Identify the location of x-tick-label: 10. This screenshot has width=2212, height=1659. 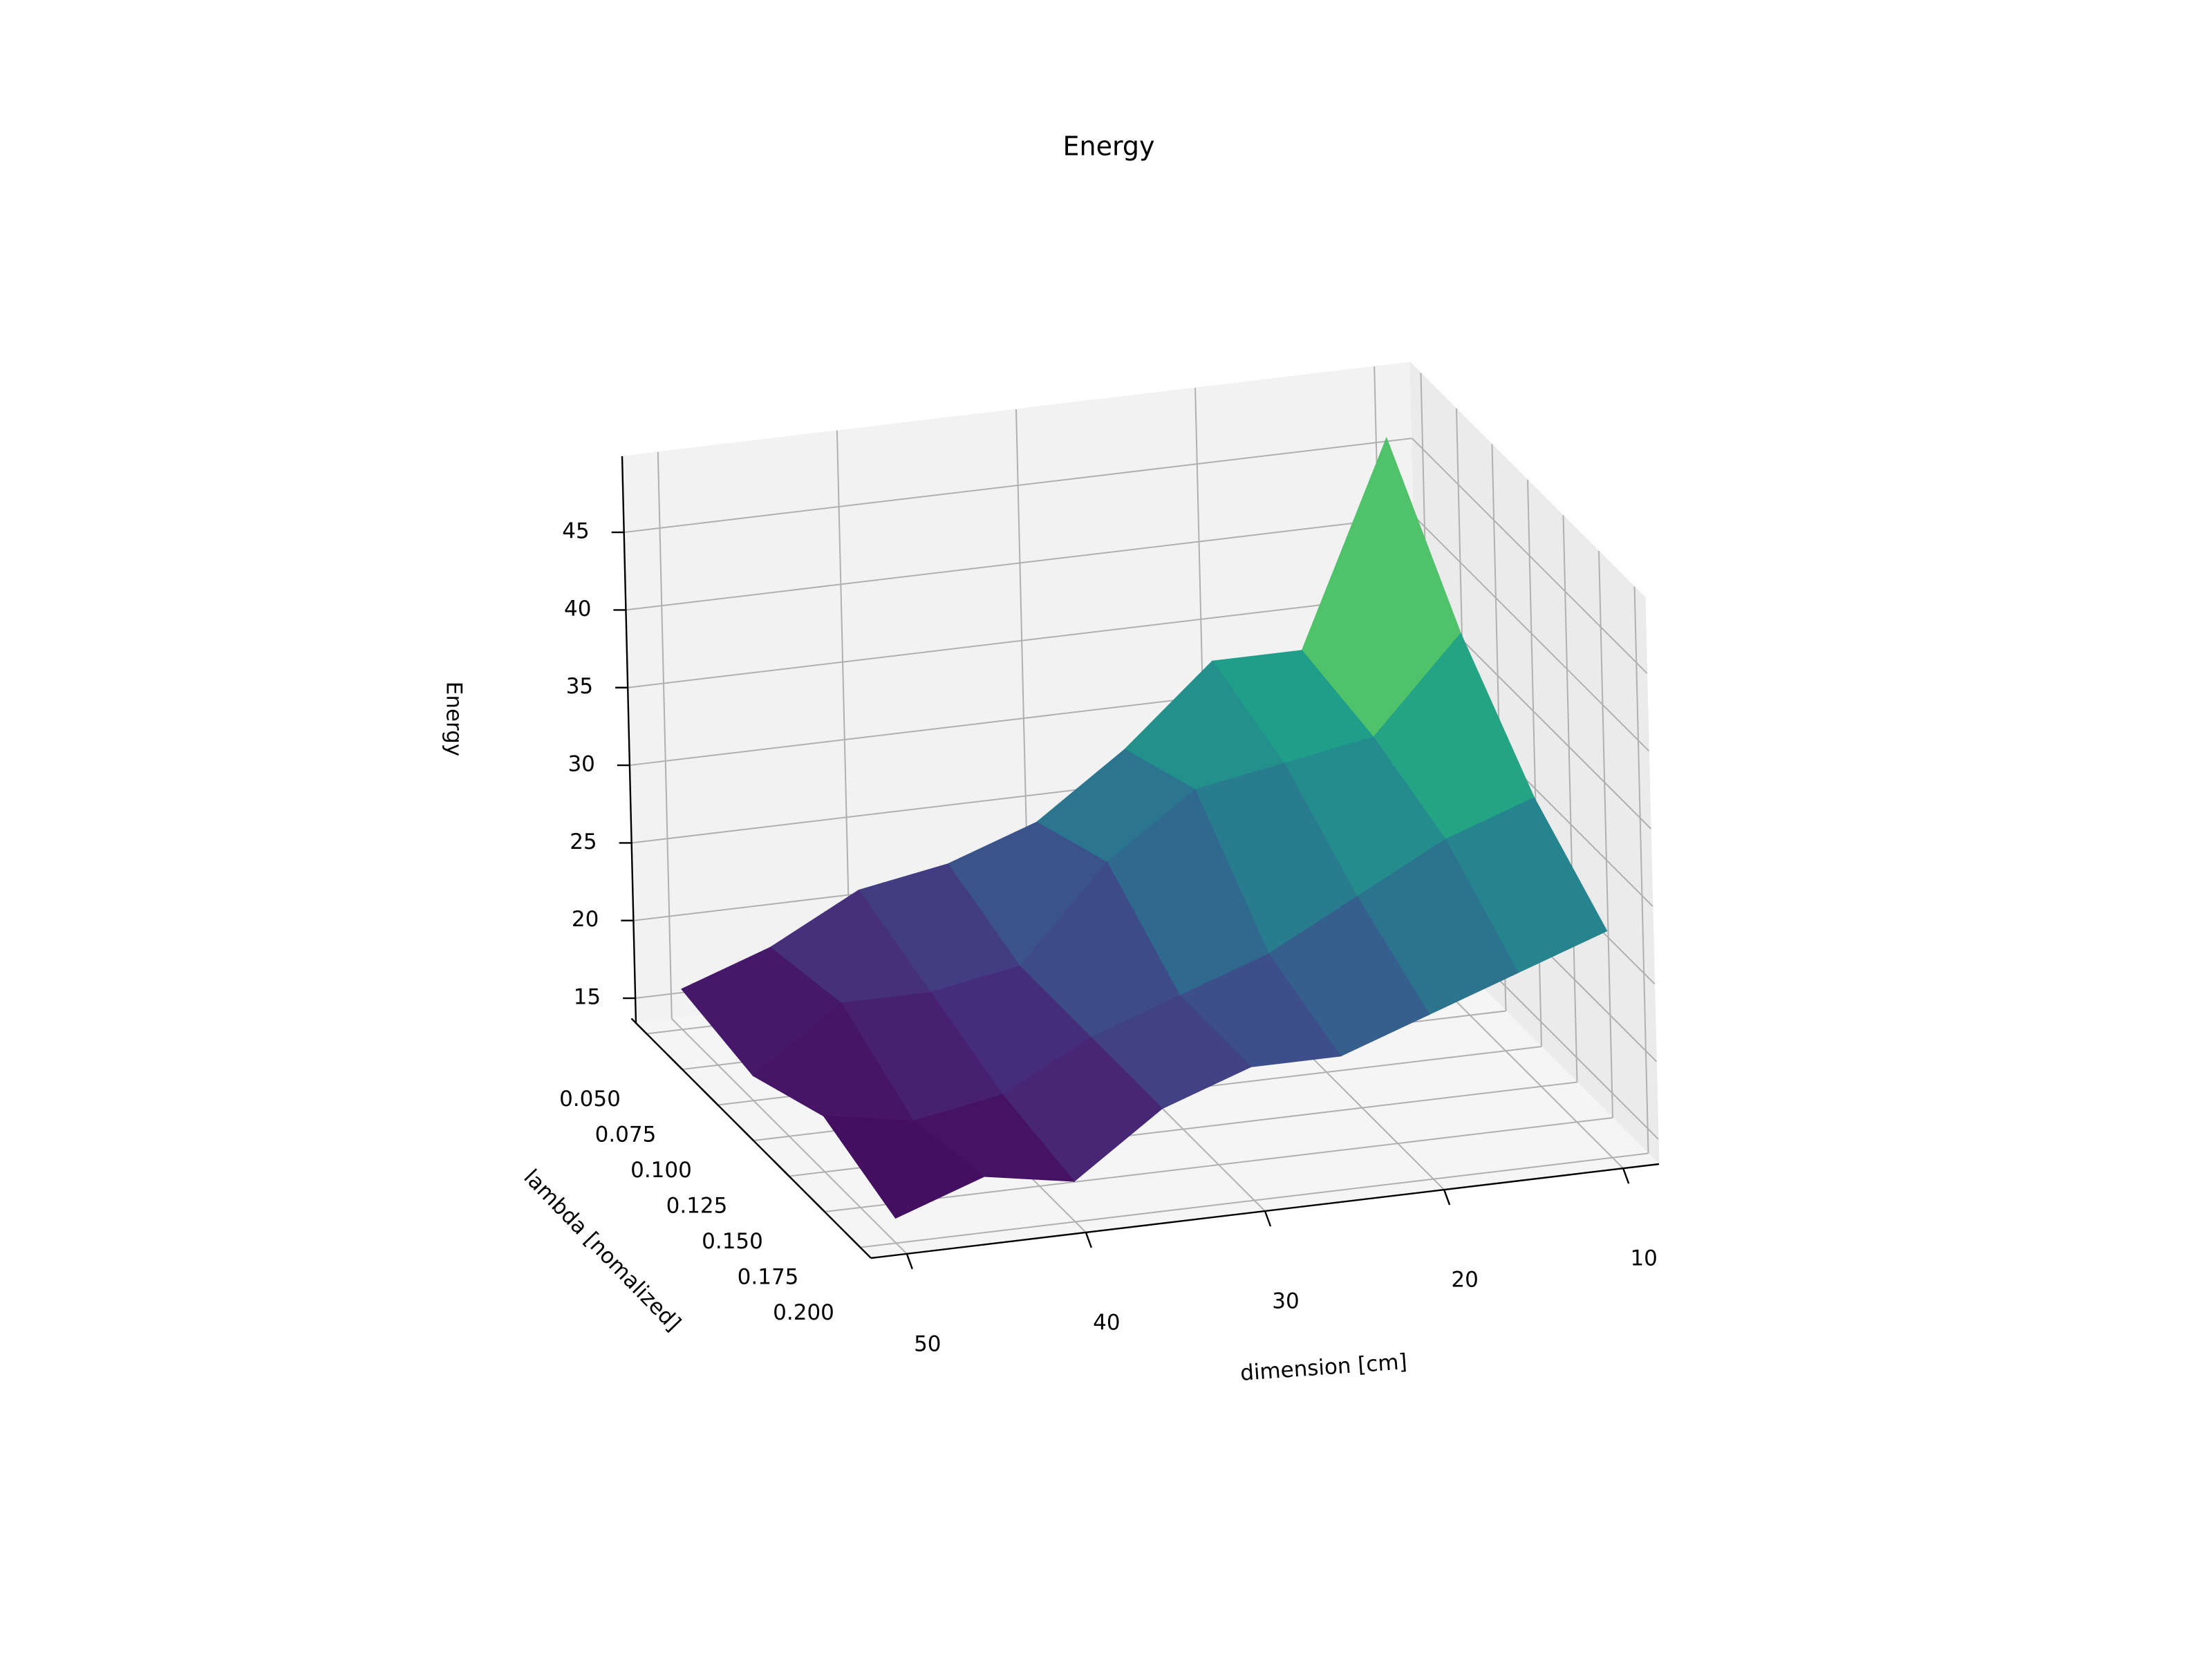
(1643, 1258).